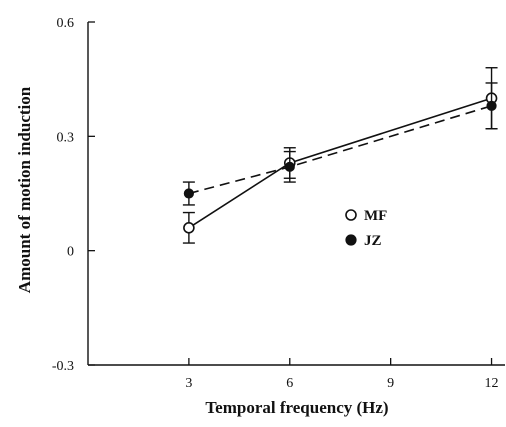 The height and width of the screenshot is (427, 506). I want to click on x-tick-label: 3, so click(188, 383).